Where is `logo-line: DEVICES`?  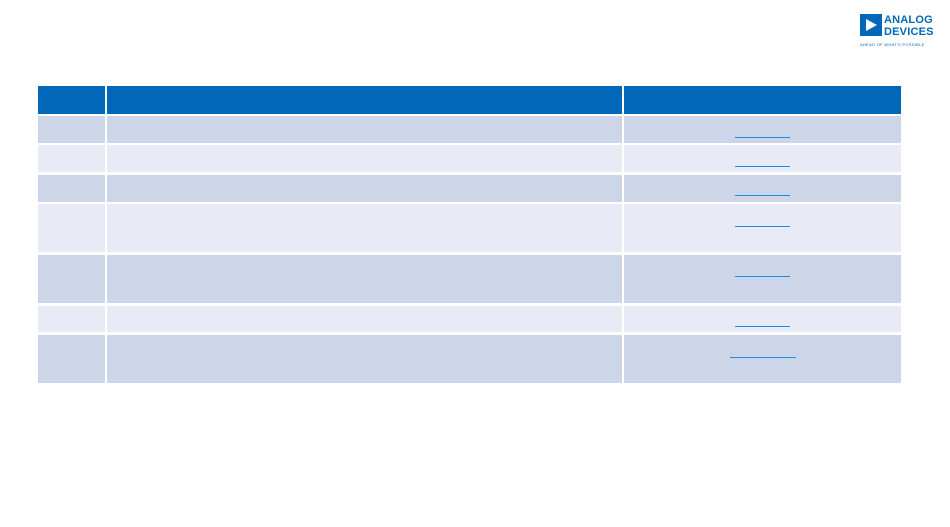 logo-line: DEVICES is located at coordinates (909, 32).